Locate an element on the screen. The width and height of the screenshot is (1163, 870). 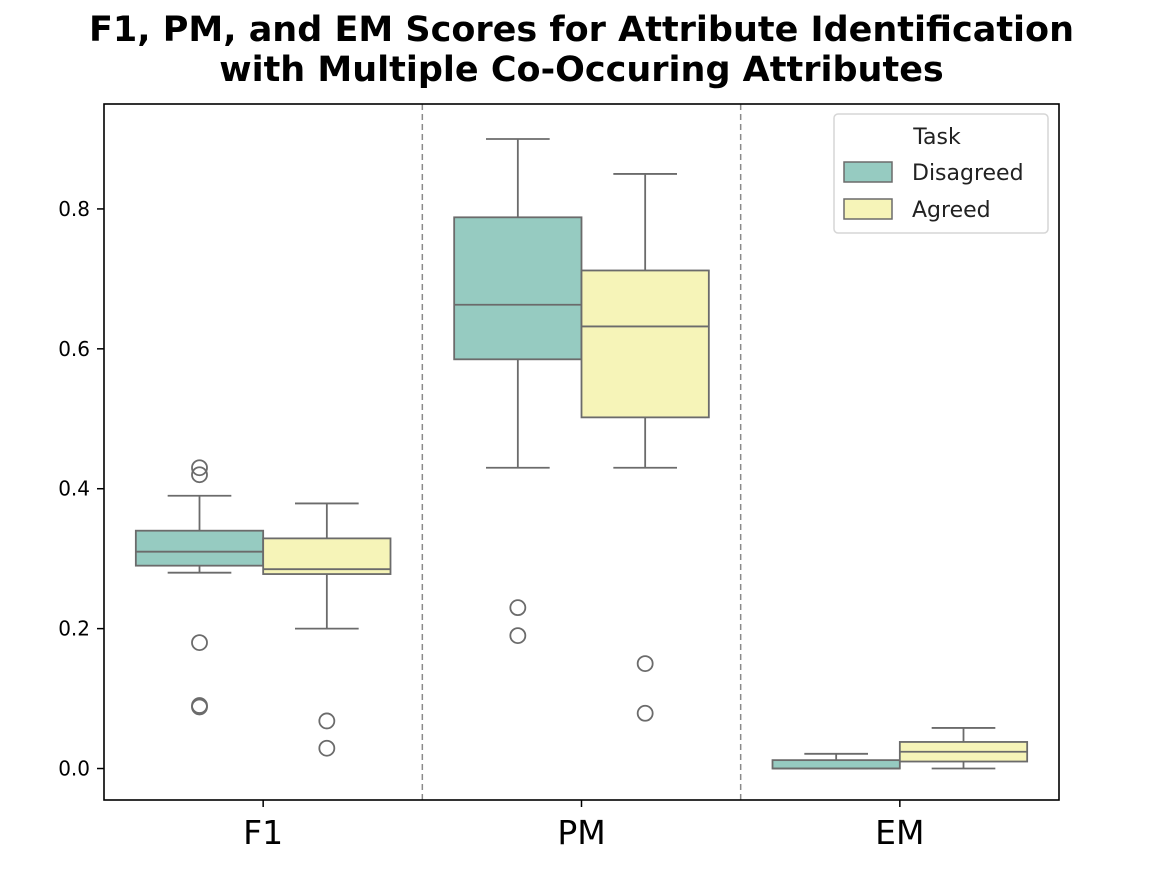
legend-label-agreed: Agreed is located at coordinates (951, 210).